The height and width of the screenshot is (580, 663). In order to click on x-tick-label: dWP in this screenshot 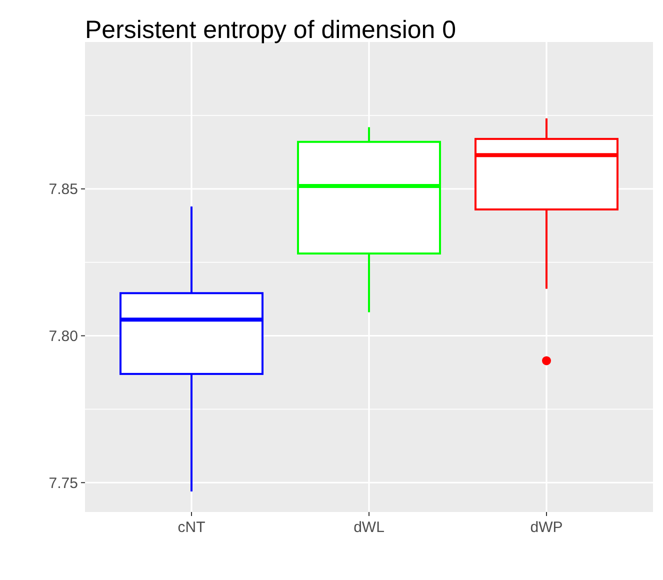, I will do `click(546, 527)`.